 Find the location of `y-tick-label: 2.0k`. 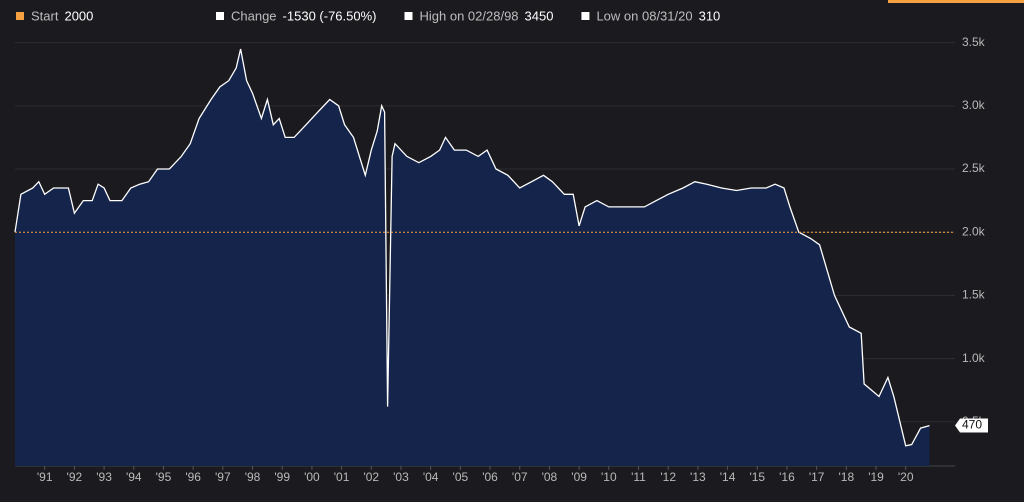

y-tick-label: 2.0k is located at coordinates (974, 231).